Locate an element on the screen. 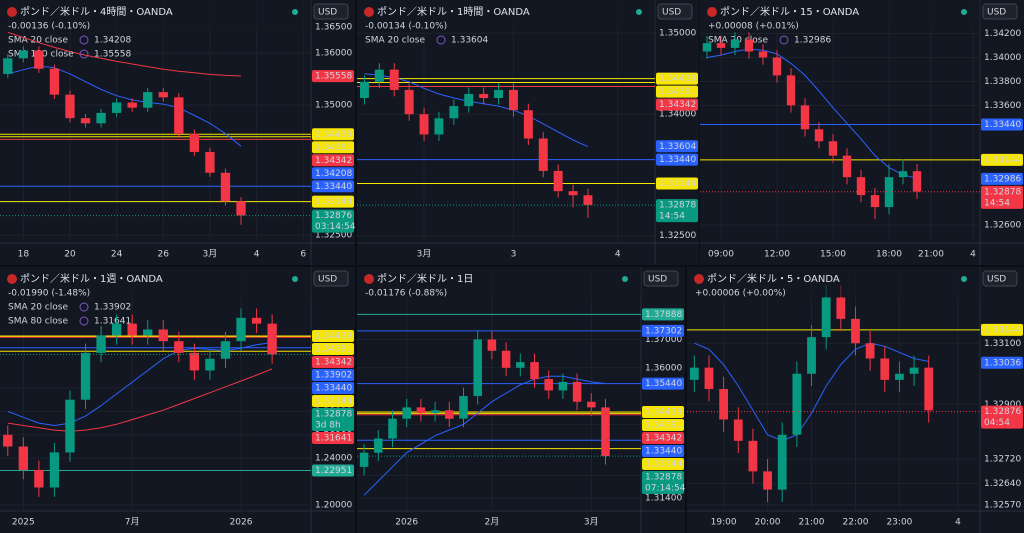  price-change: -0.01990 (-1.48%) is located at coordinates (49, 294).